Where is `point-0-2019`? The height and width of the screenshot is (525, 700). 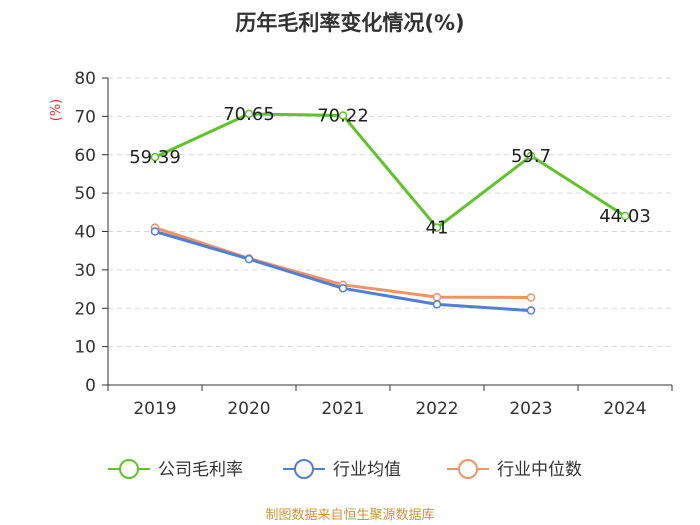 point-0-2019 is located at coordinates (155, 157).